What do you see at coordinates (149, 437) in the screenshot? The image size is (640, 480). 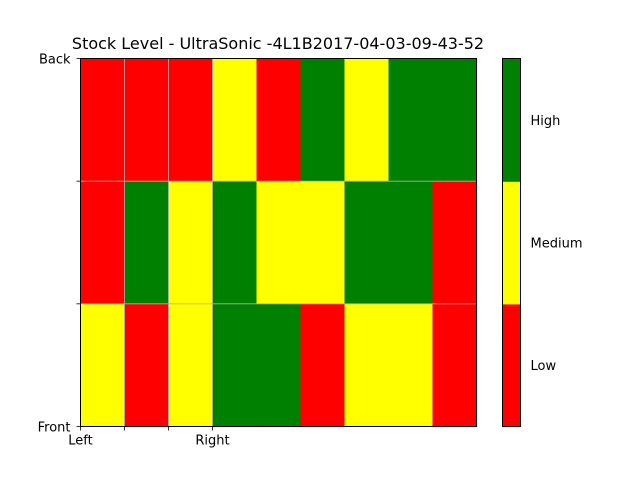 I see `x-axis: Left Right` at bounding box center [149, 437].